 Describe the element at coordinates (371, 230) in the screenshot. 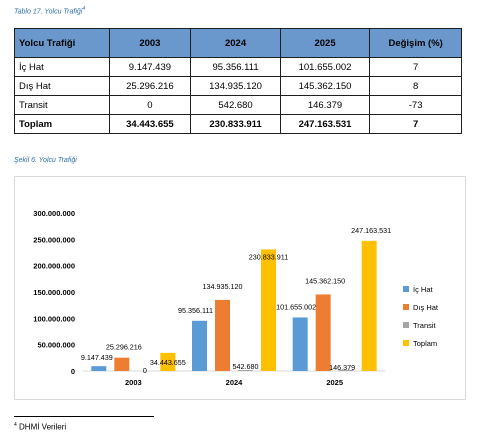

I see `data-label: 247.163.531` at that location.